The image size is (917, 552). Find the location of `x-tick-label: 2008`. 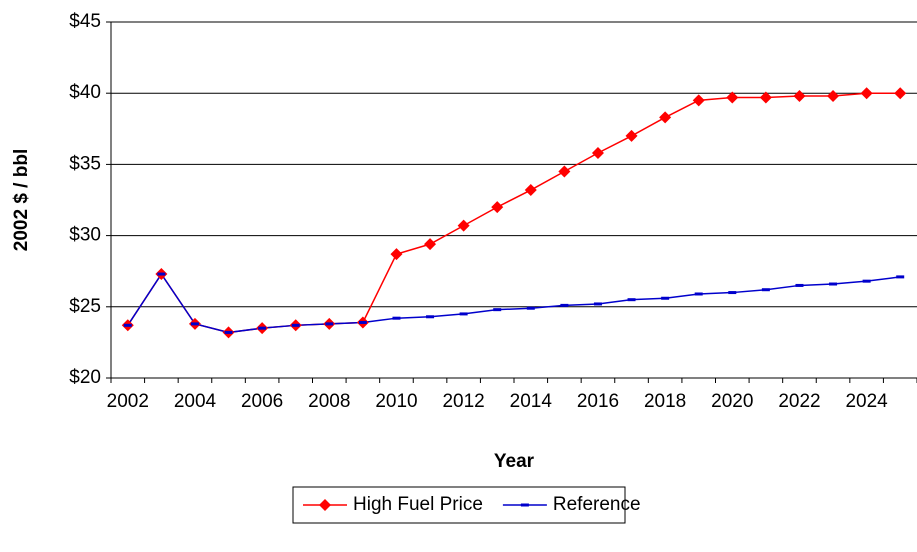

x-tick-label: 2008 is located at coordinates (329, 401).